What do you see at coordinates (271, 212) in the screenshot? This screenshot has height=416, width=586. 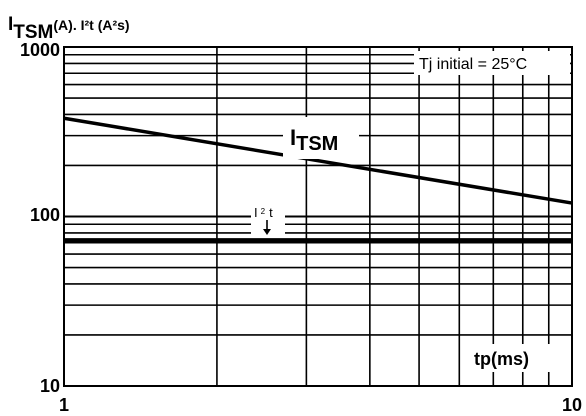 I see `series-i2t-label-suffix: t` at bounding box center [271, 212].